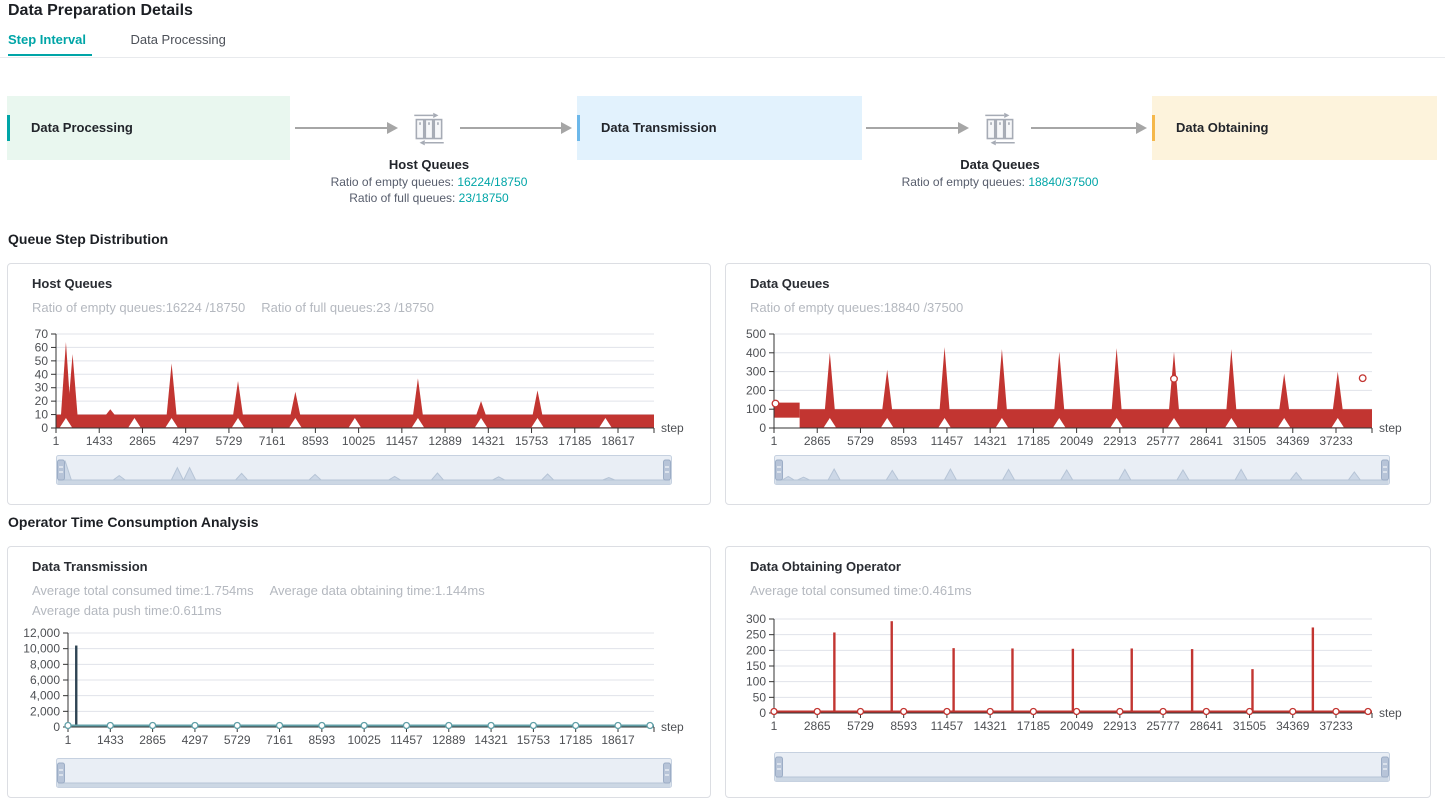 The width and height of the screenshot is (1445, 806). What do you see at coordinates (429, 164) in the screenshot?
I see `connector-name: Host Queues` at bounding box center [429, 164].